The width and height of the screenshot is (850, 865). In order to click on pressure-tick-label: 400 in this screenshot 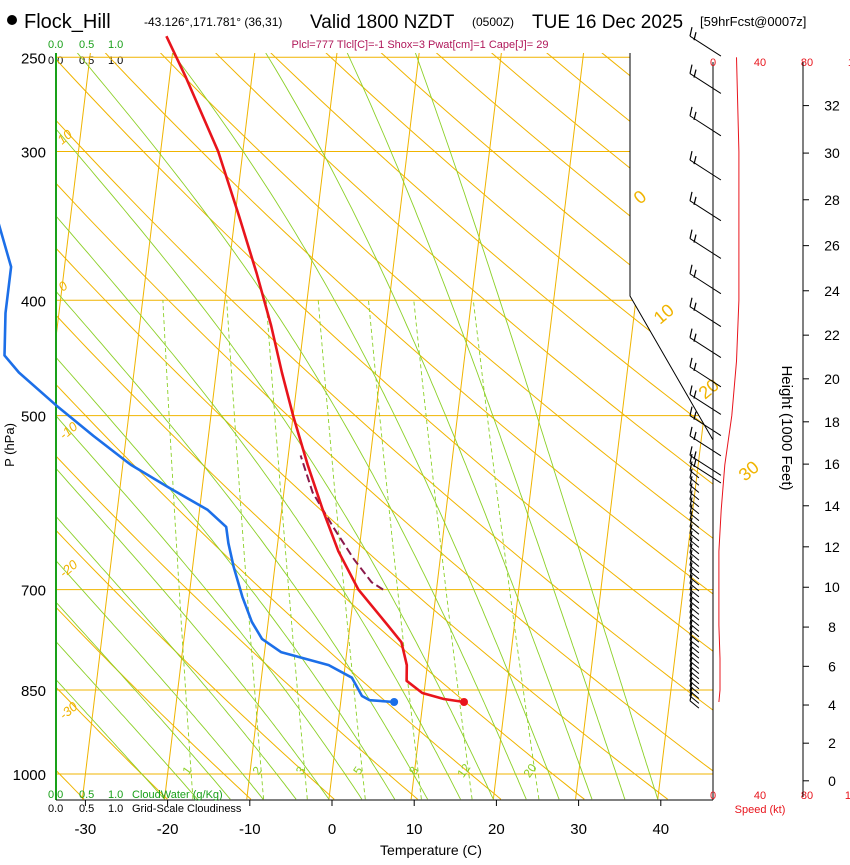, I will do `click(33, 301)`.